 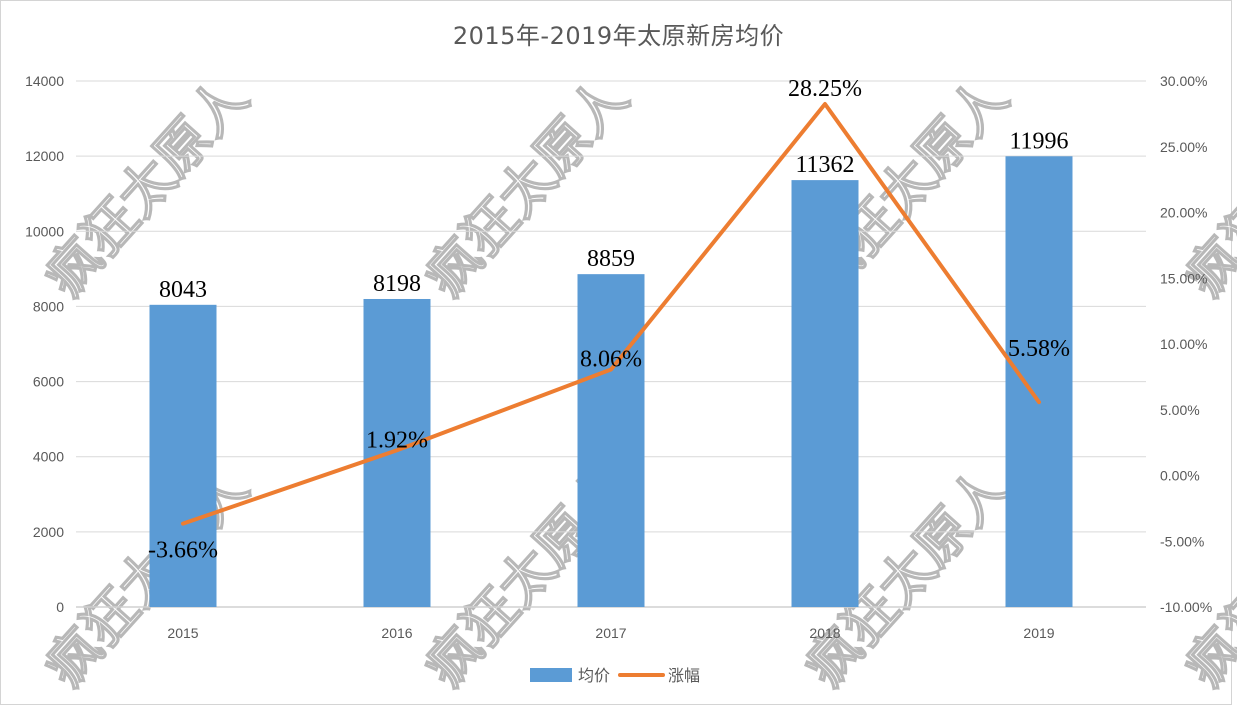 What do you see at coordinates (824, 633) in the screenshot?
I see `x-axis-tick-label: 2018` at bounding box center [824, 633].